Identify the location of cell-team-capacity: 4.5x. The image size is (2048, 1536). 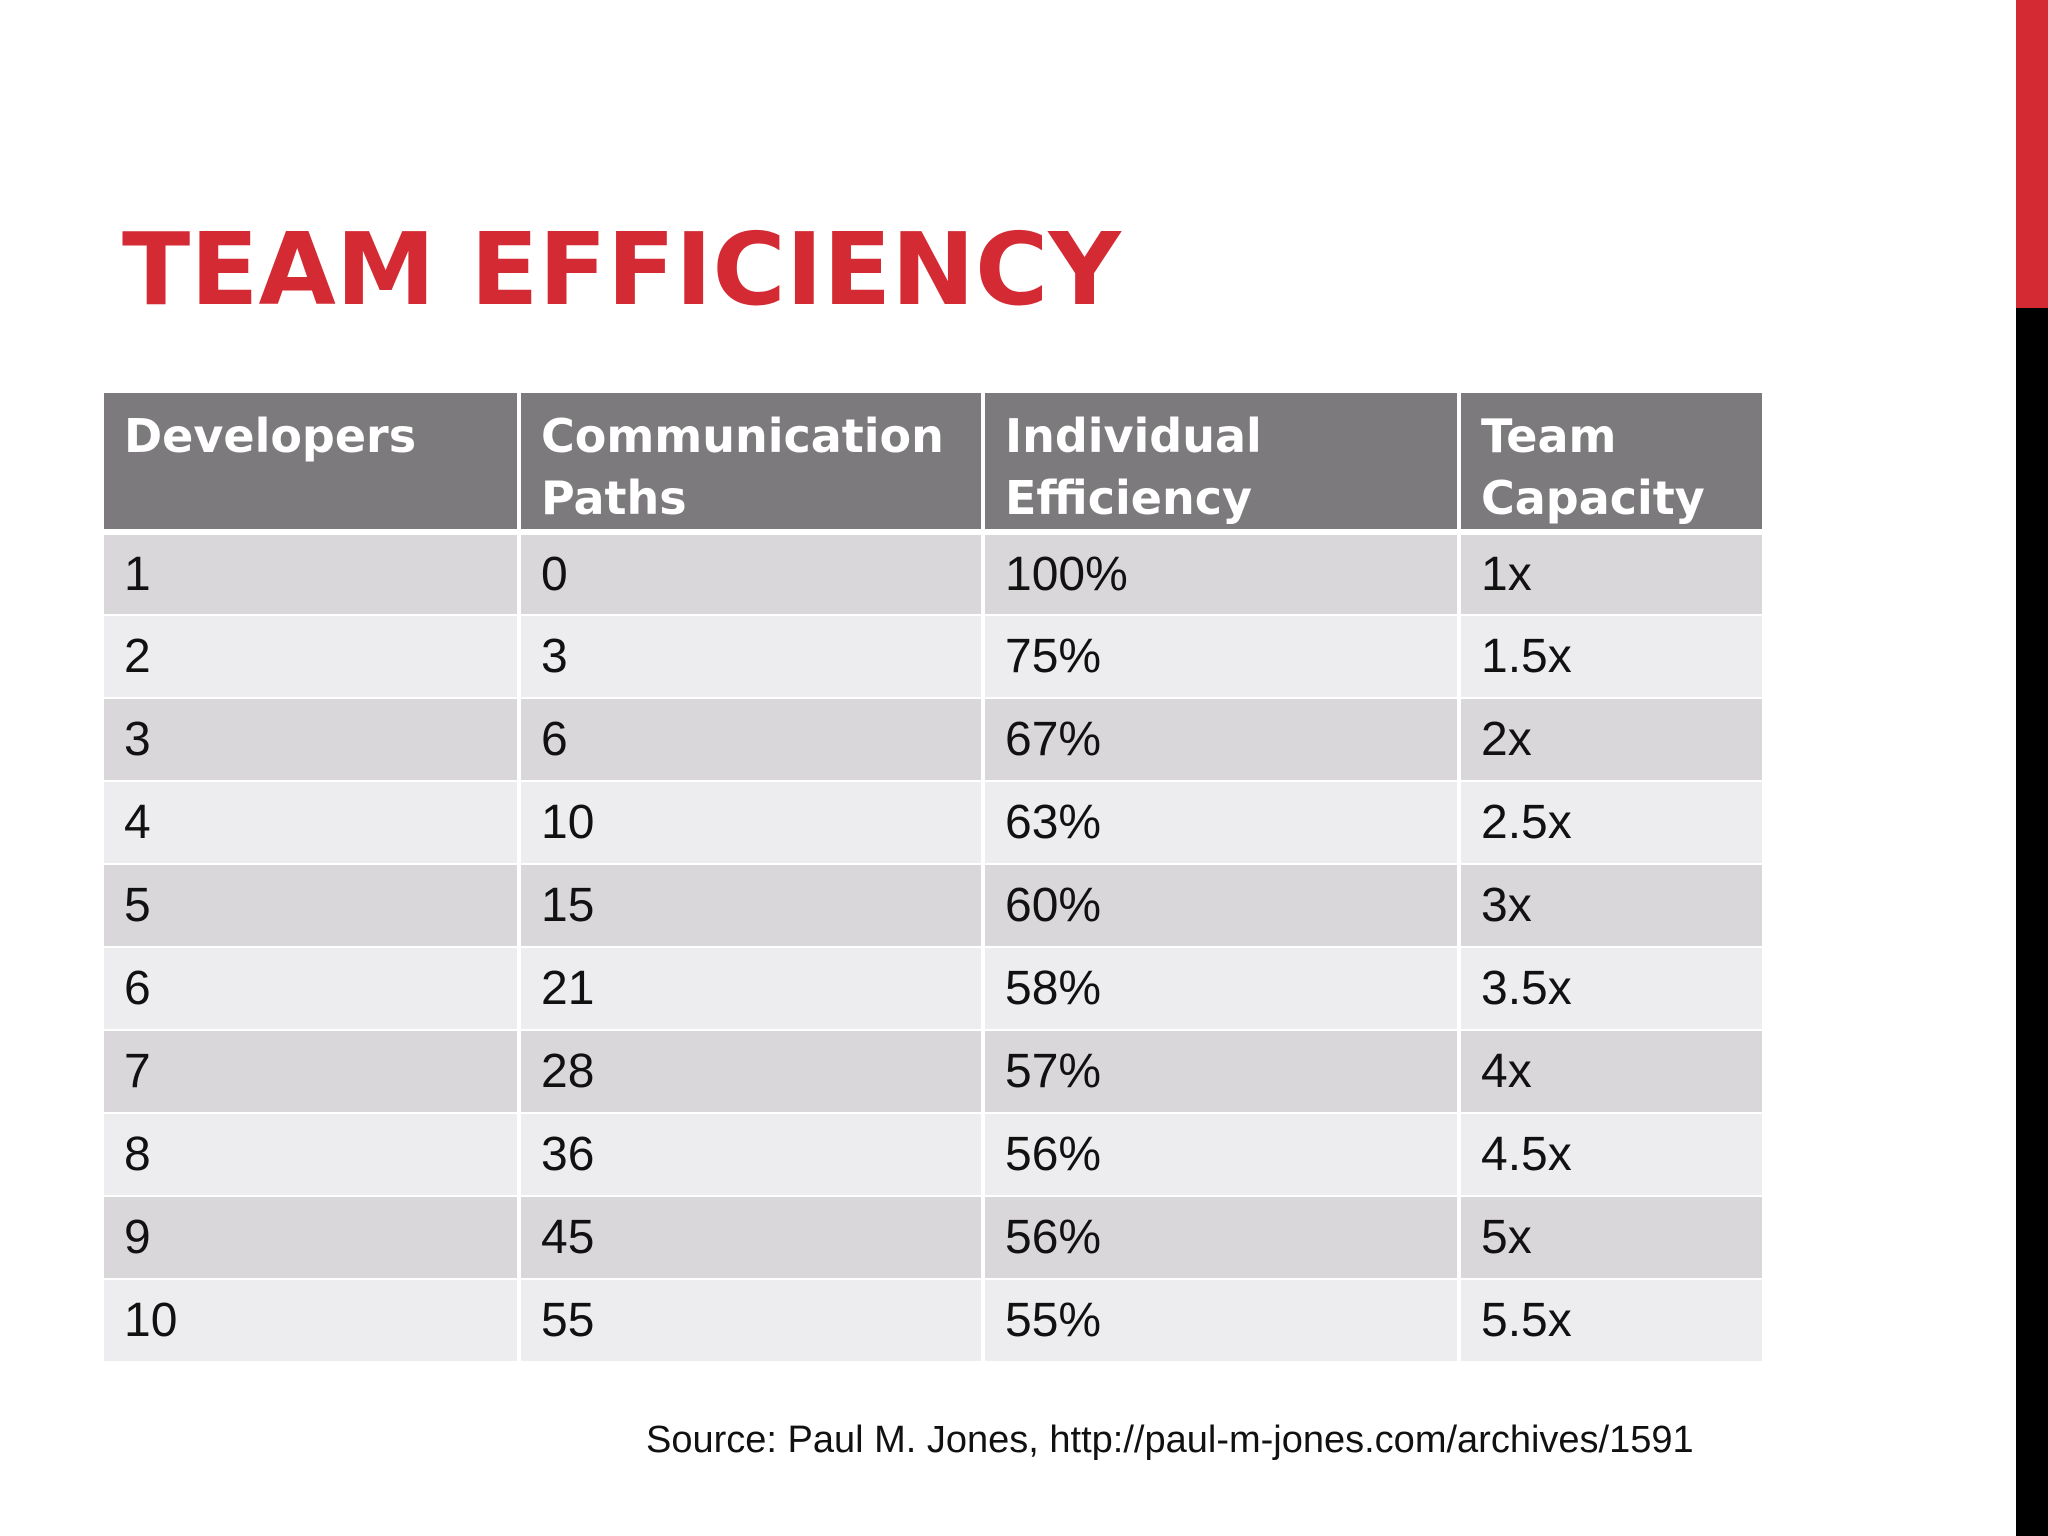
(1610, 1155).